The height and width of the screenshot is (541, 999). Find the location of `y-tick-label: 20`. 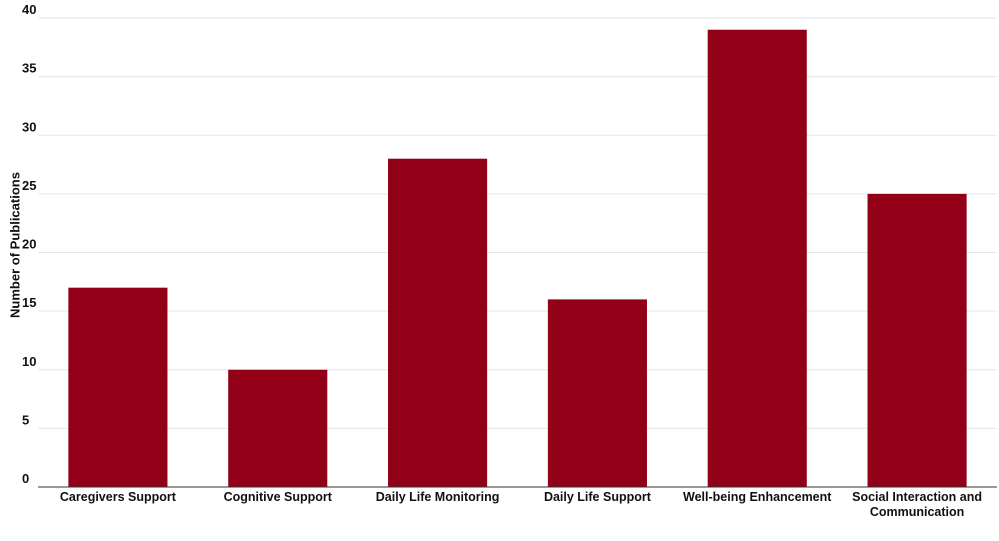

y-tick-label: 20 is located at coordinates (29, 244).